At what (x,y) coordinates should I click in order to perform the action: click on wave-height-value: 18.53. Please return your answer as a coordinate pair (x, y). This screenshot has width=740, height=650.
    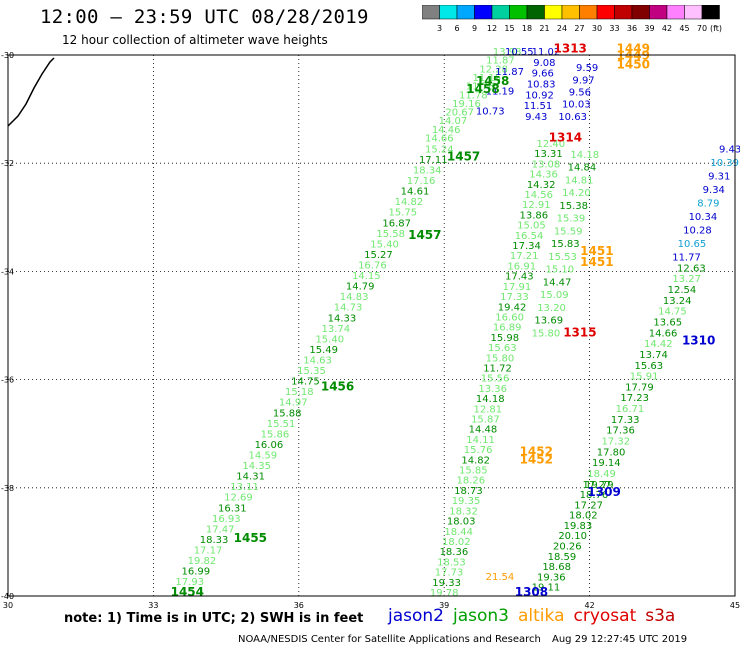
    Looking at the image, I should click on (451, 562).